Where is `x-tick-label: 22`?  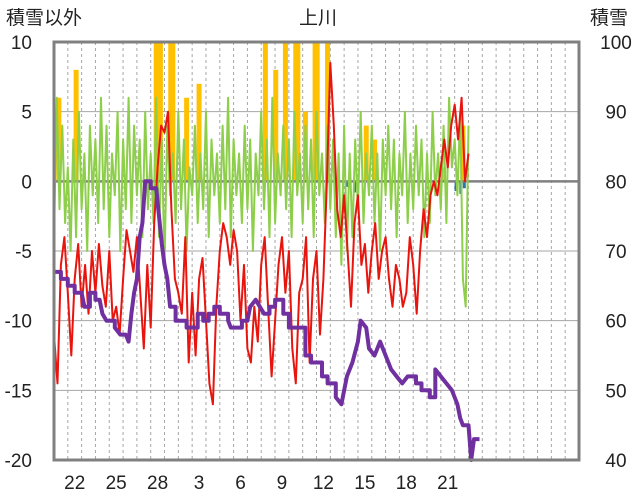
x-tick-label: 22 is located at coordinates (74, 483).